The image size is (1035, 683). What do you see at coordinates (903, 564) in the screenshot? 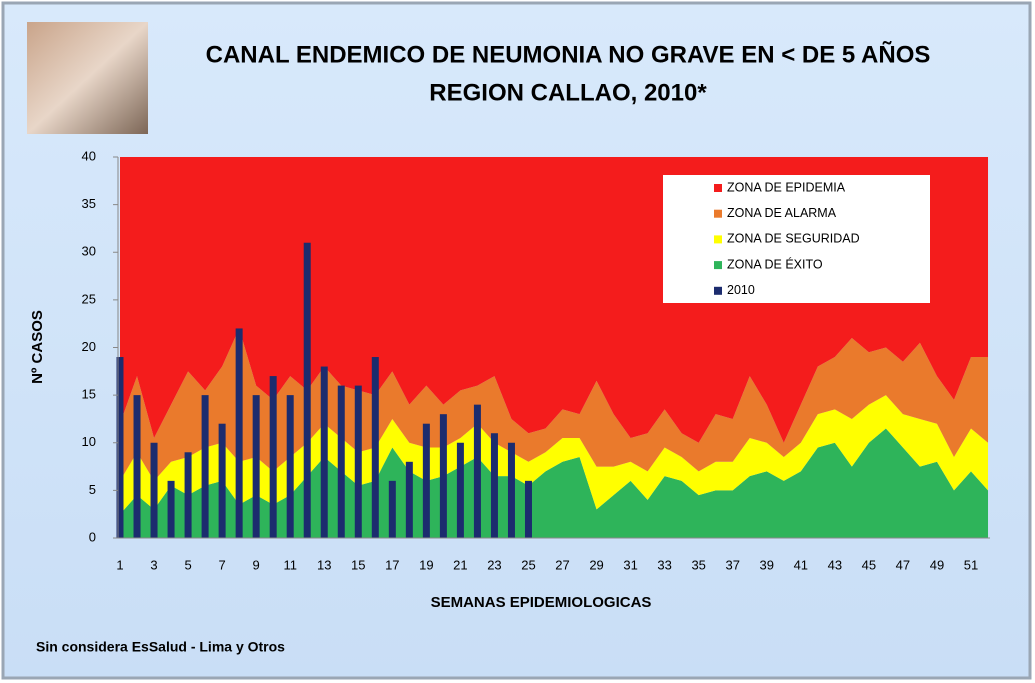
I see `x-tick-label: 47` at bounding box center [903, 564].